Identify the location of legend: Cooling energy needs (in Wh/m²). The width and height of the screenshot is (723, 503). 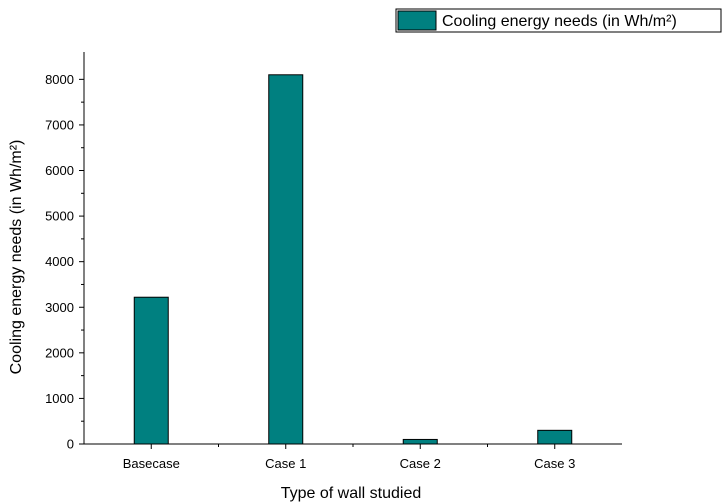
(558, 20).